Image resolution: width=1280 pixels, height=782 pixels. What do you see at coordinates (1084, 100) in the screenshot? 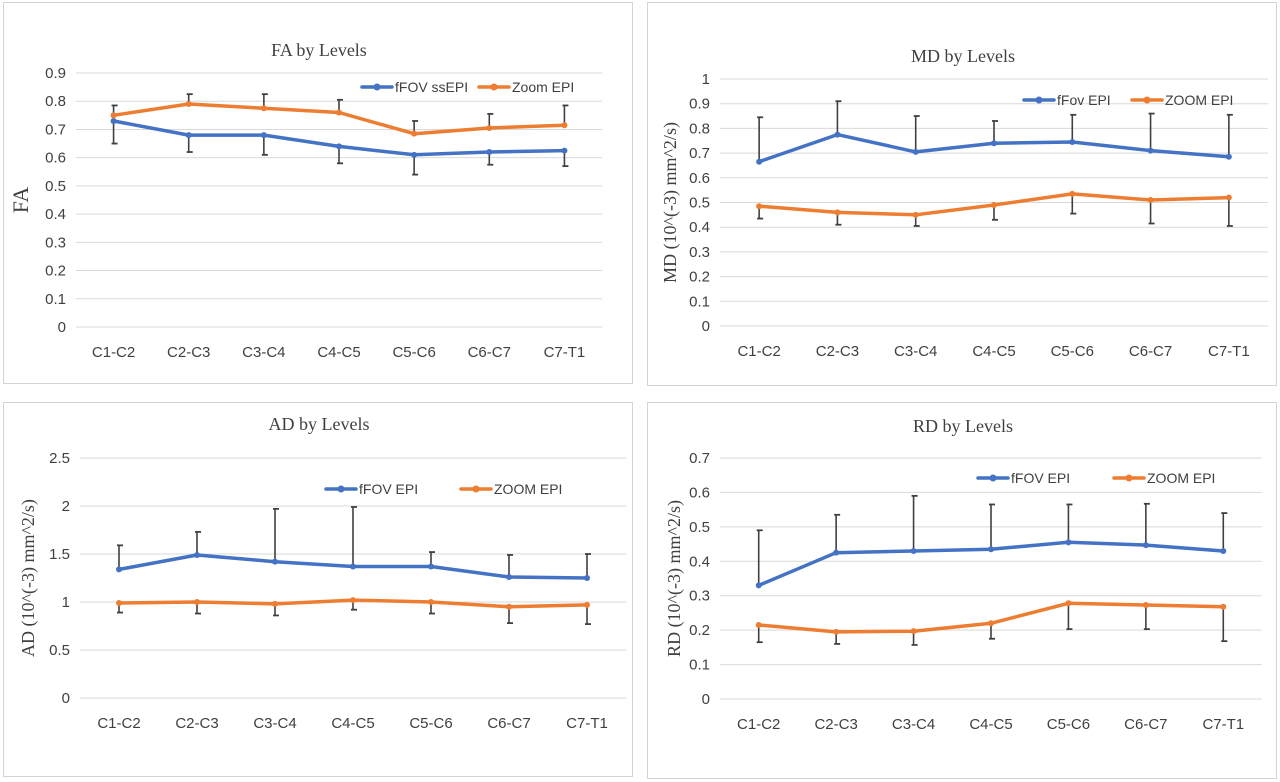
I see `legend-label: fFov EPI` at bounding box center [1084, 100].